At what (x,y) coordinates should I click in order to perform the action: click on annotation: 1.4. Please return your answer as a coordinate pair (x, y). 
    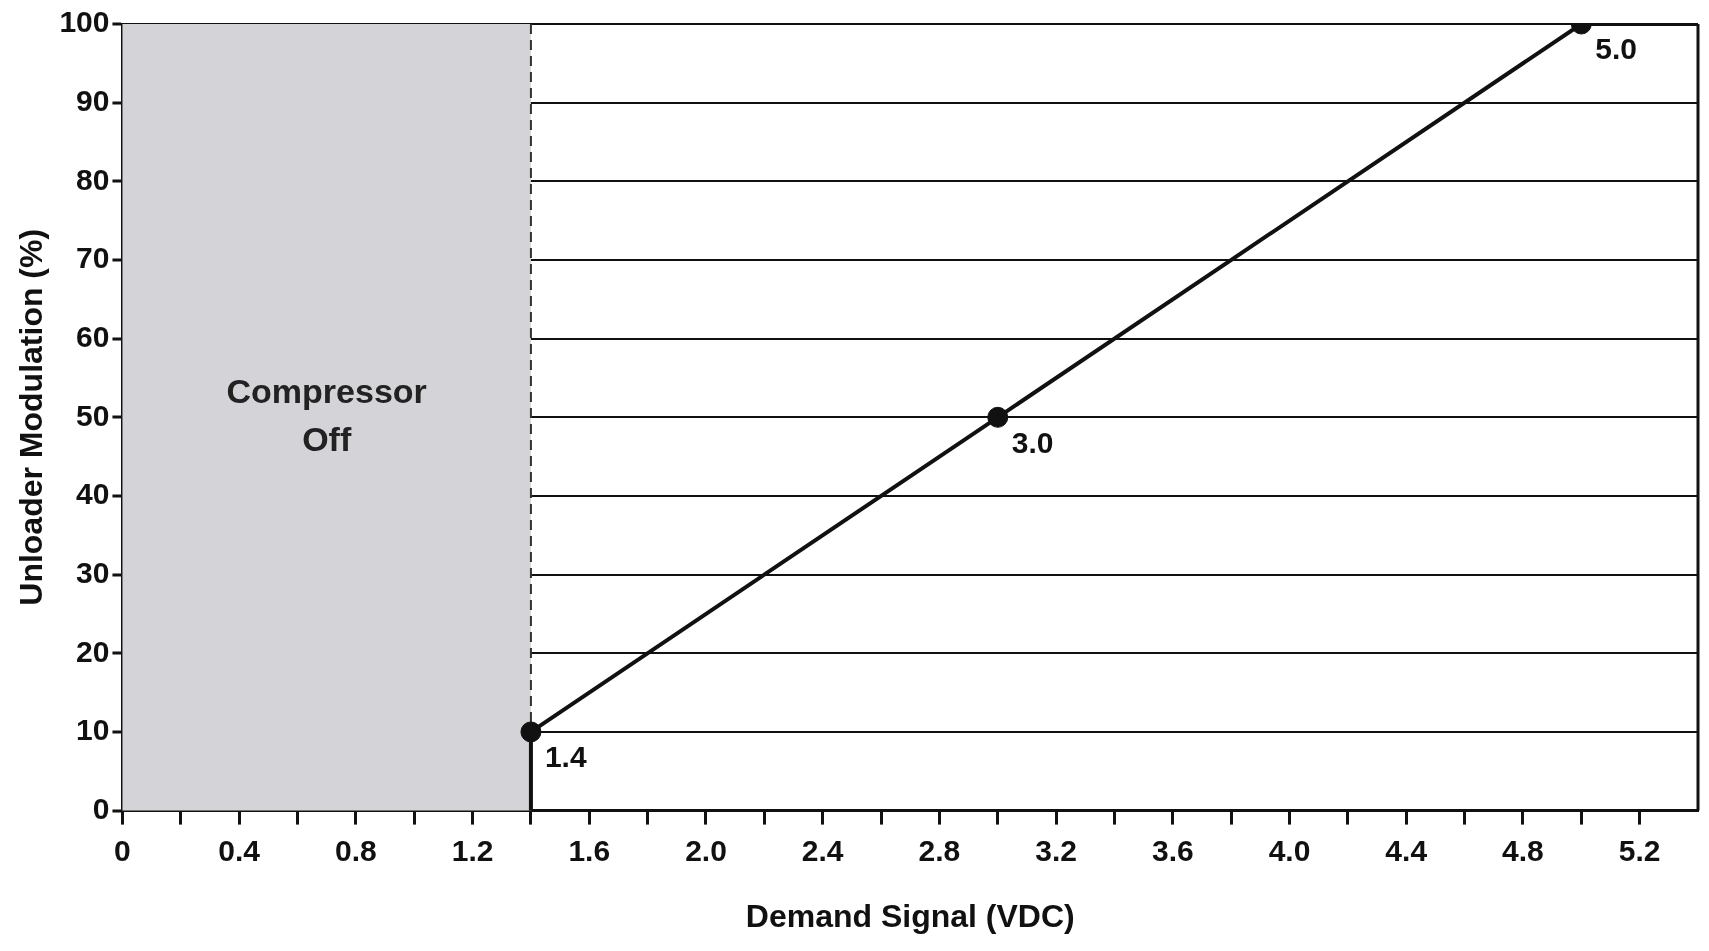
    Looking at the image, I should click on (565, 757).